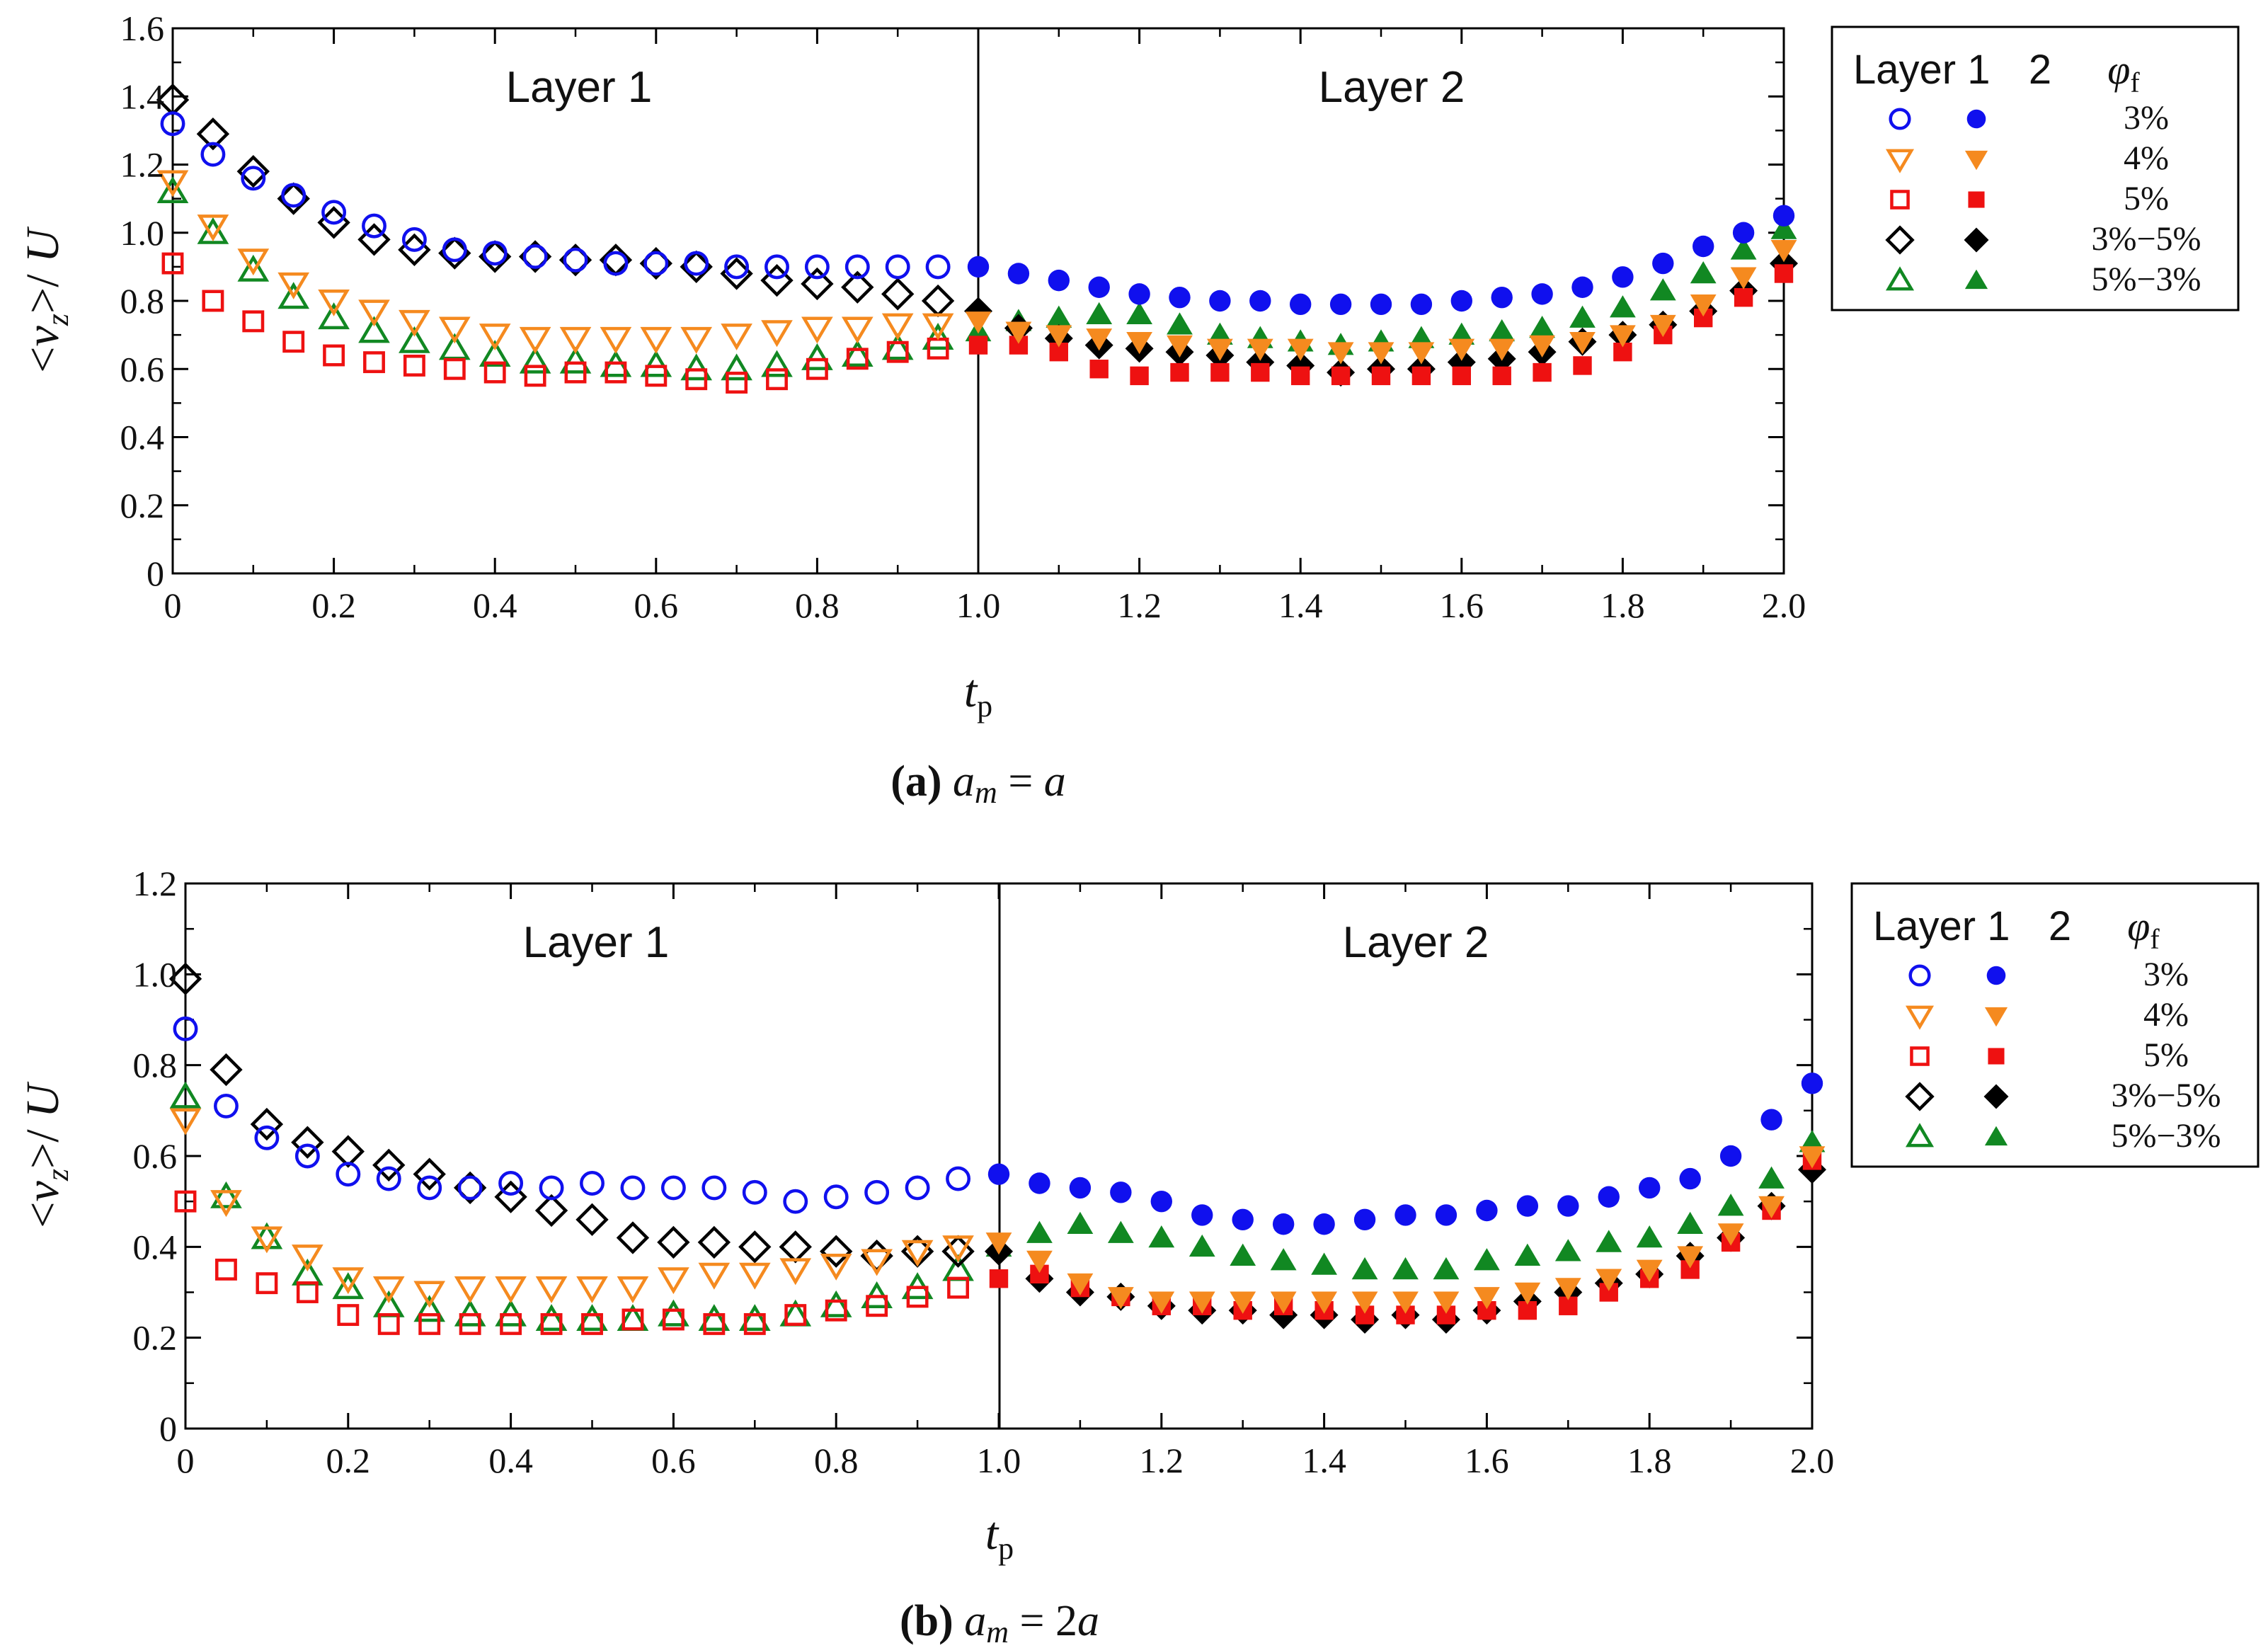  I want to click on y-tick-label: 0.4, so click(155, 1246).